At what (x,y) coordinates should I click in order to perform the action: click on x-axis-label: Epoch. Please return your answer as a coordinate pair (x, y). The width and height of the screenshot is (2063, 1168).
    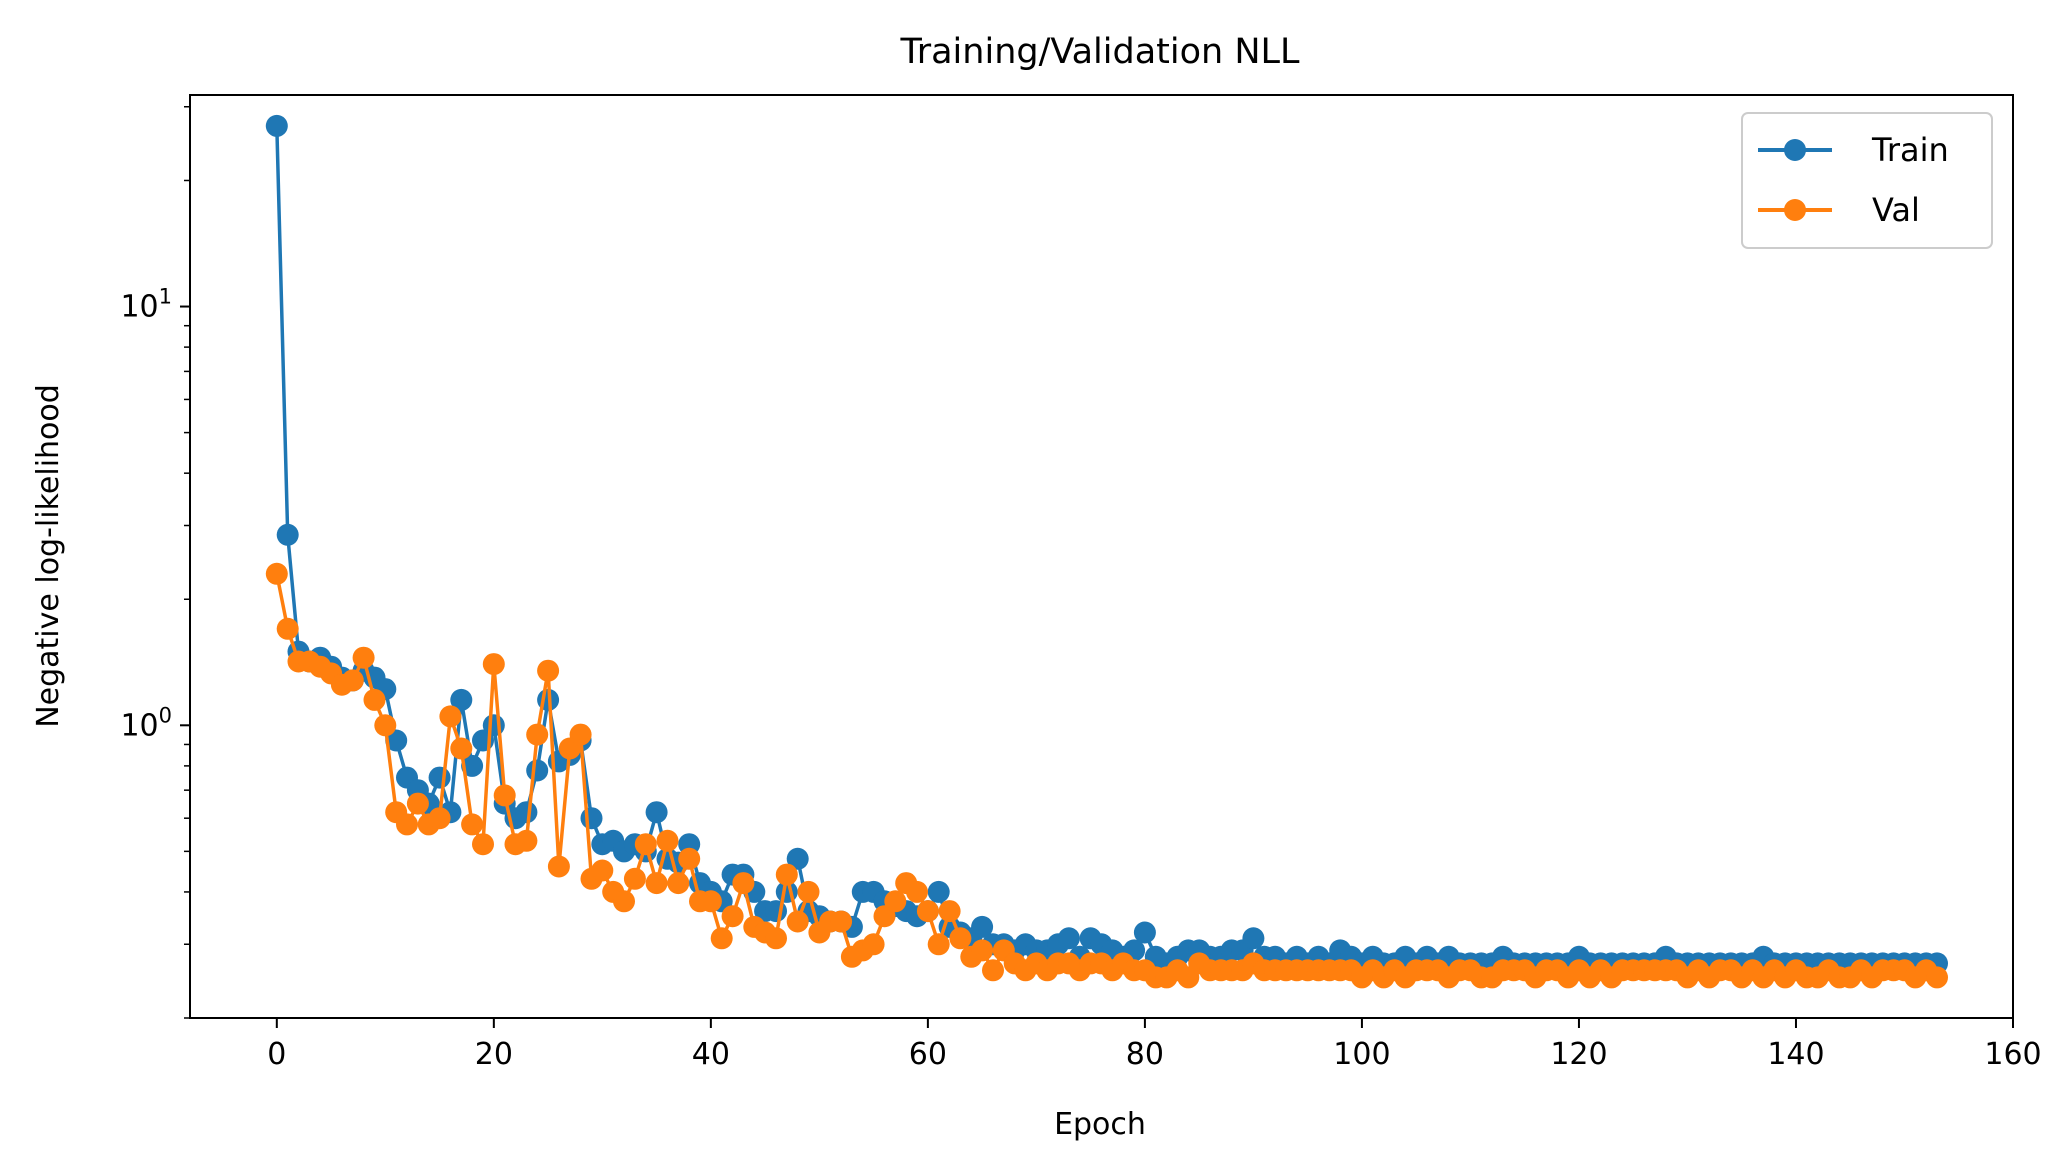
    Looking at the image, I should click on (1100, 1124).